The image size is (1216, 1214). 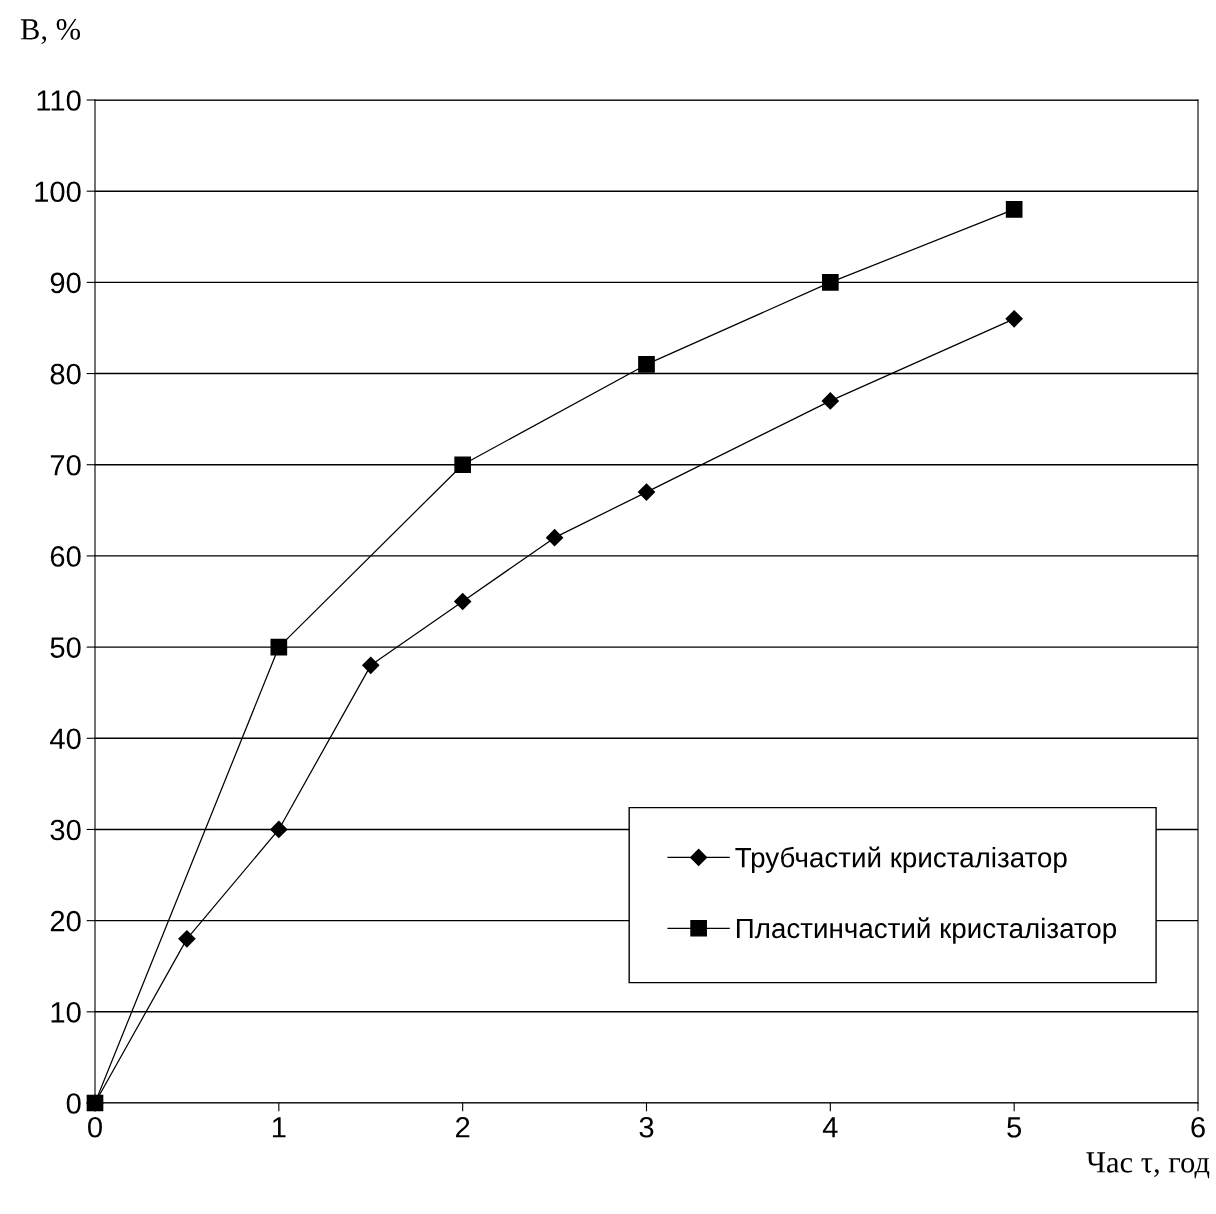 I want to click on x-tick-label: 5, so click(x=1014, y=1127).